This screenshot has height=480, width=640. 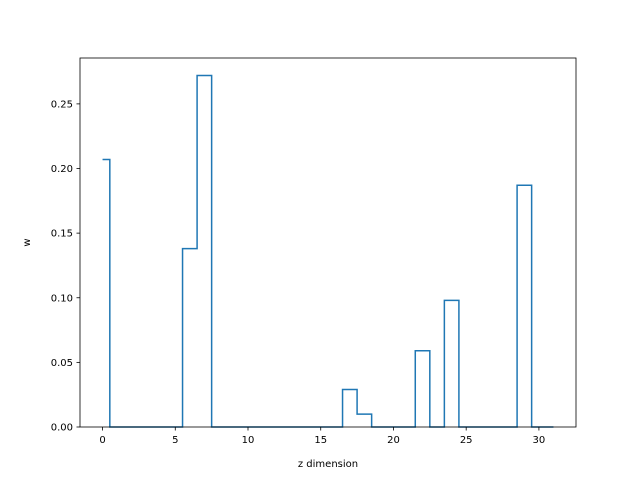 I want to click on x-tick-label: 25, so click(x=466, y=440).